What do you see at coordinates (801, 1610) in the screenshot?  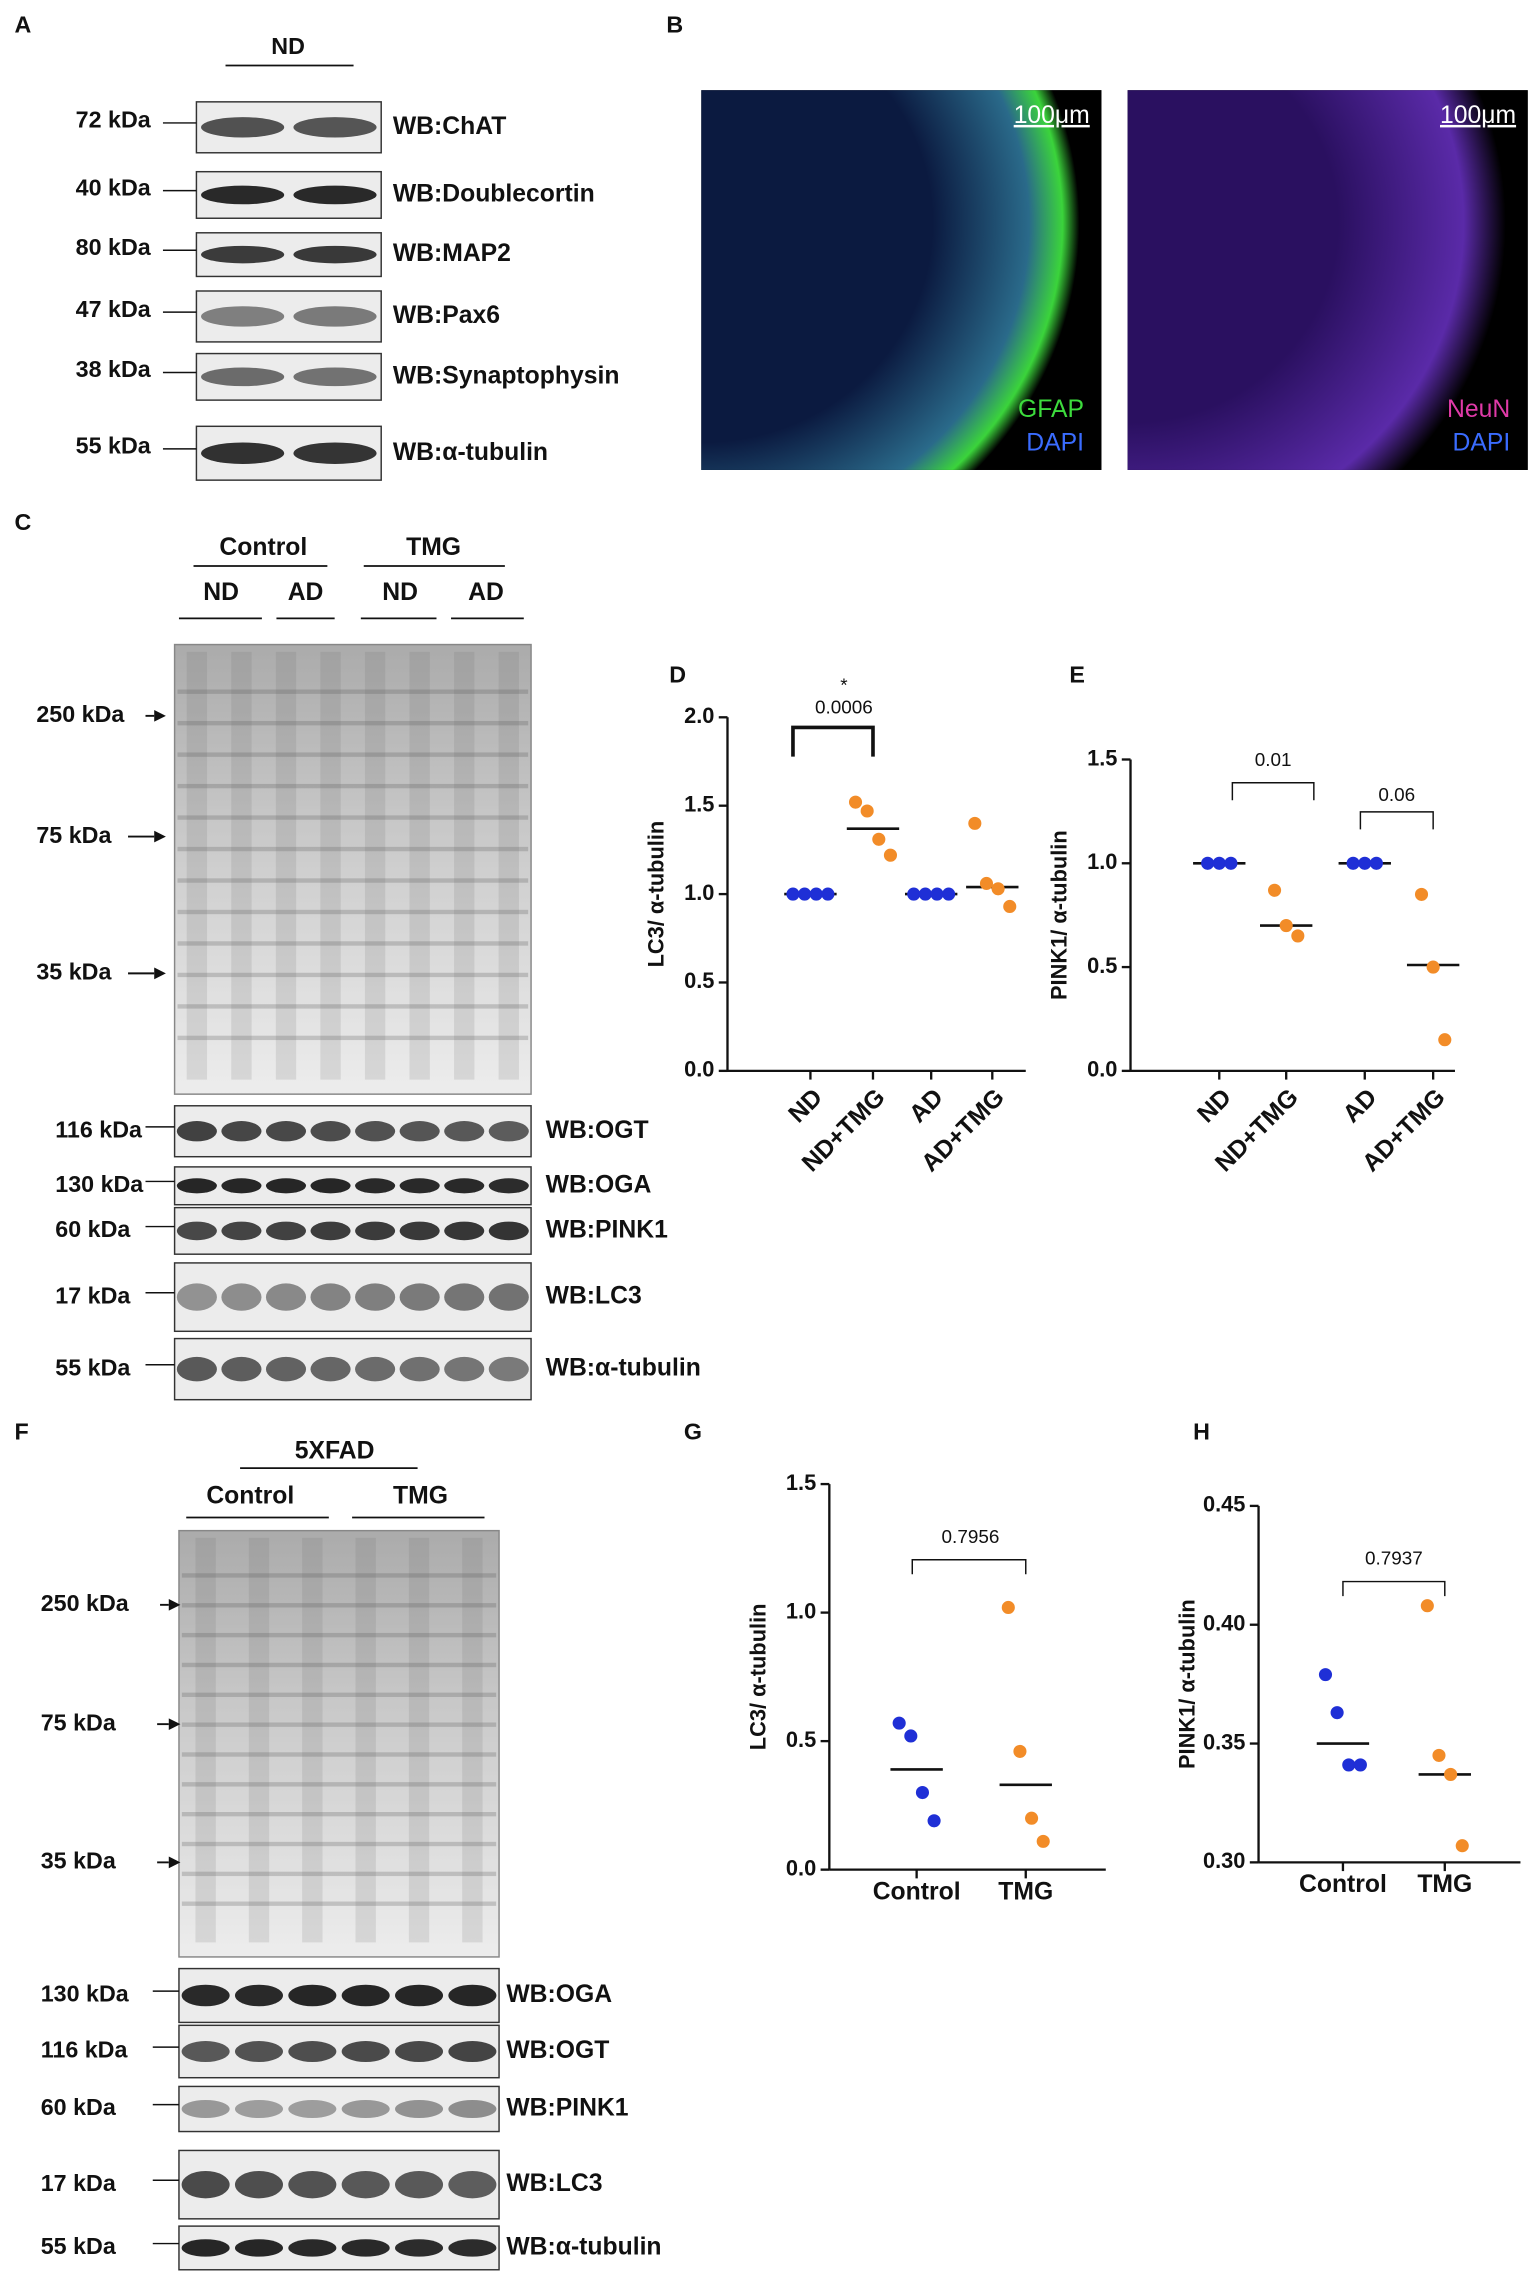 I see `y-tick-label: 1.0` at bounding box center [801, 1610].